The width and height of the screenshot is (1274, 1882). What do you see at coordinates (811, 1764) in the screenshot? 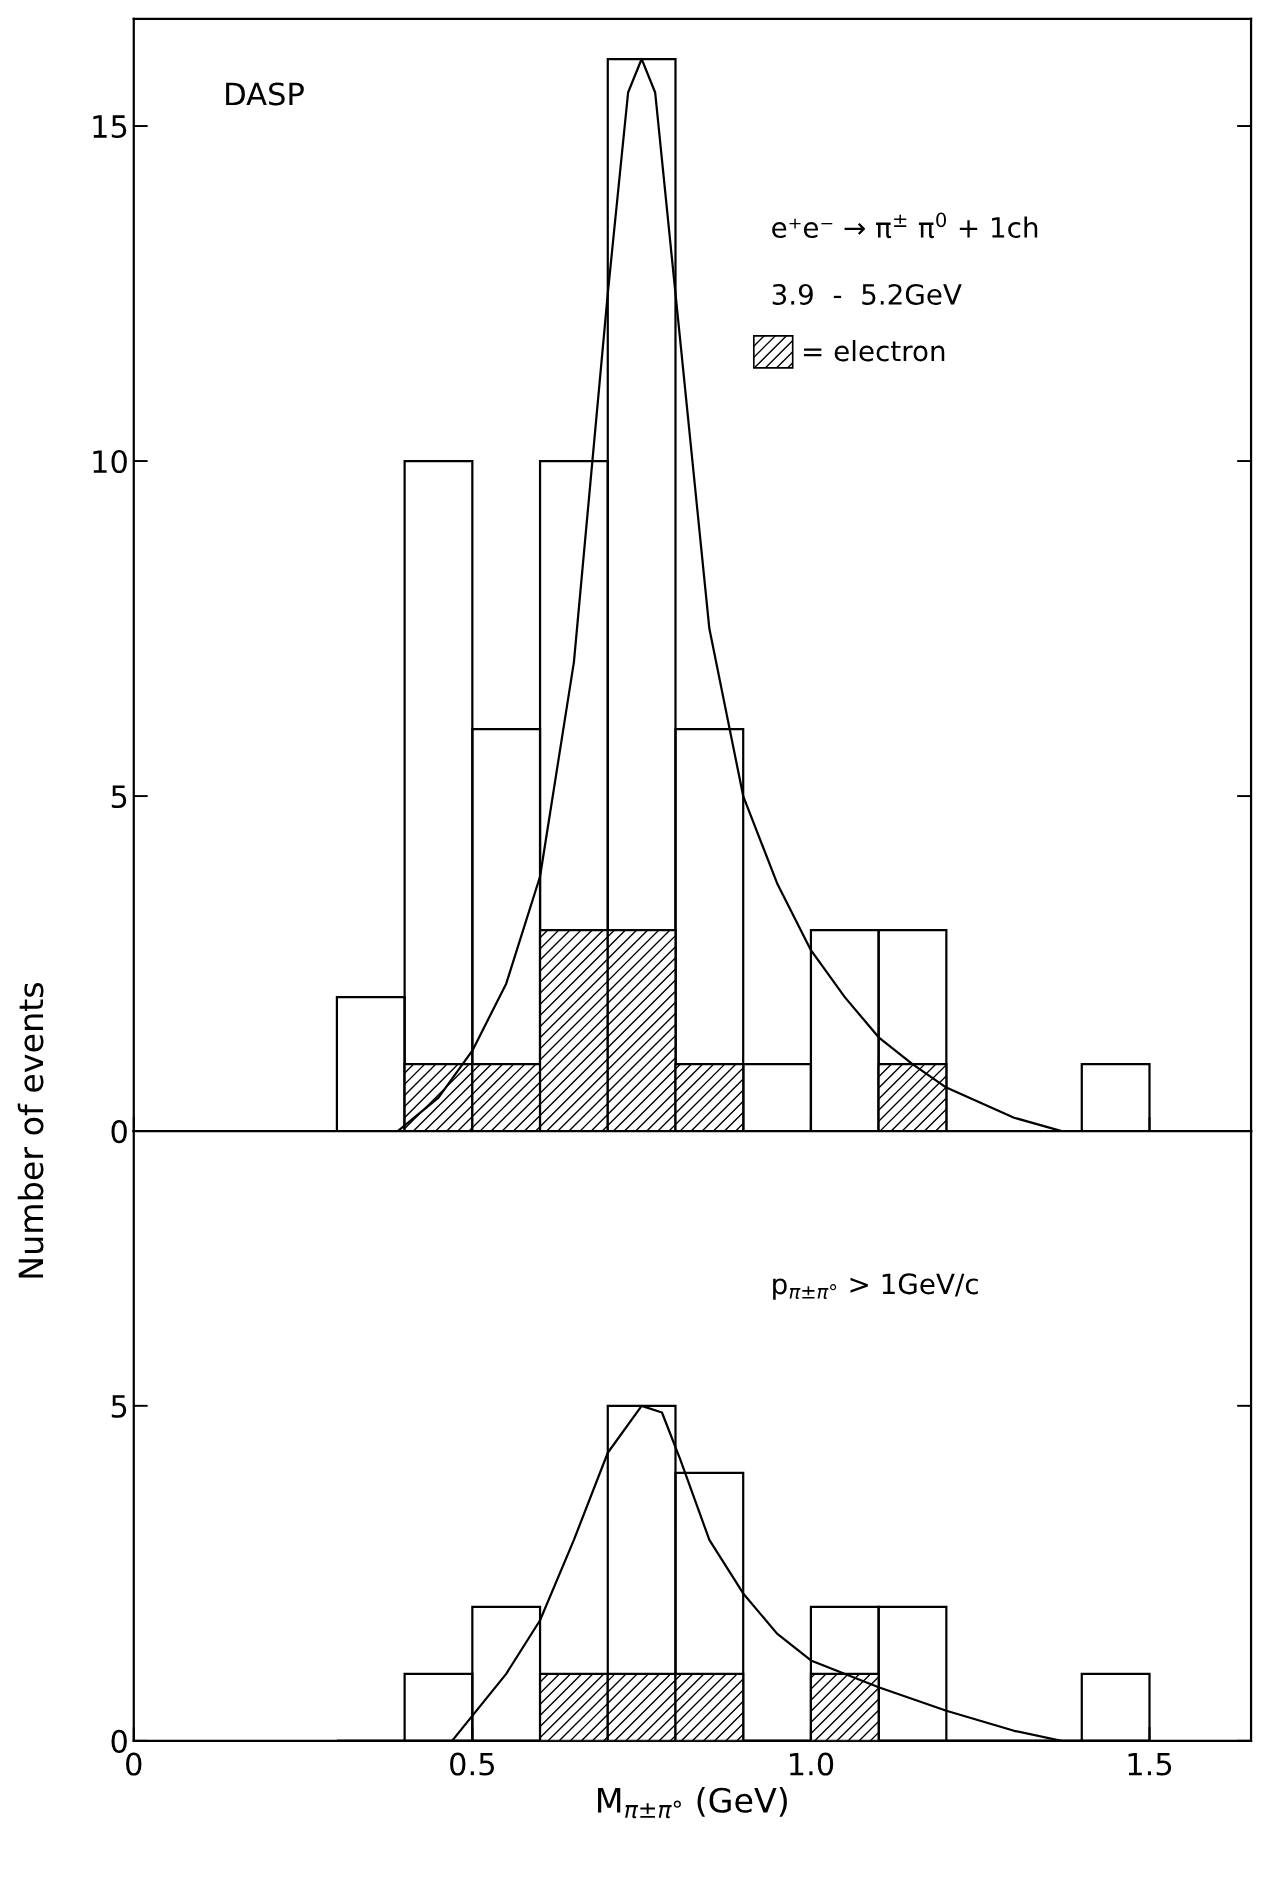
I see `x-tick-label: 1.0` at bounding box center [811, 1764].